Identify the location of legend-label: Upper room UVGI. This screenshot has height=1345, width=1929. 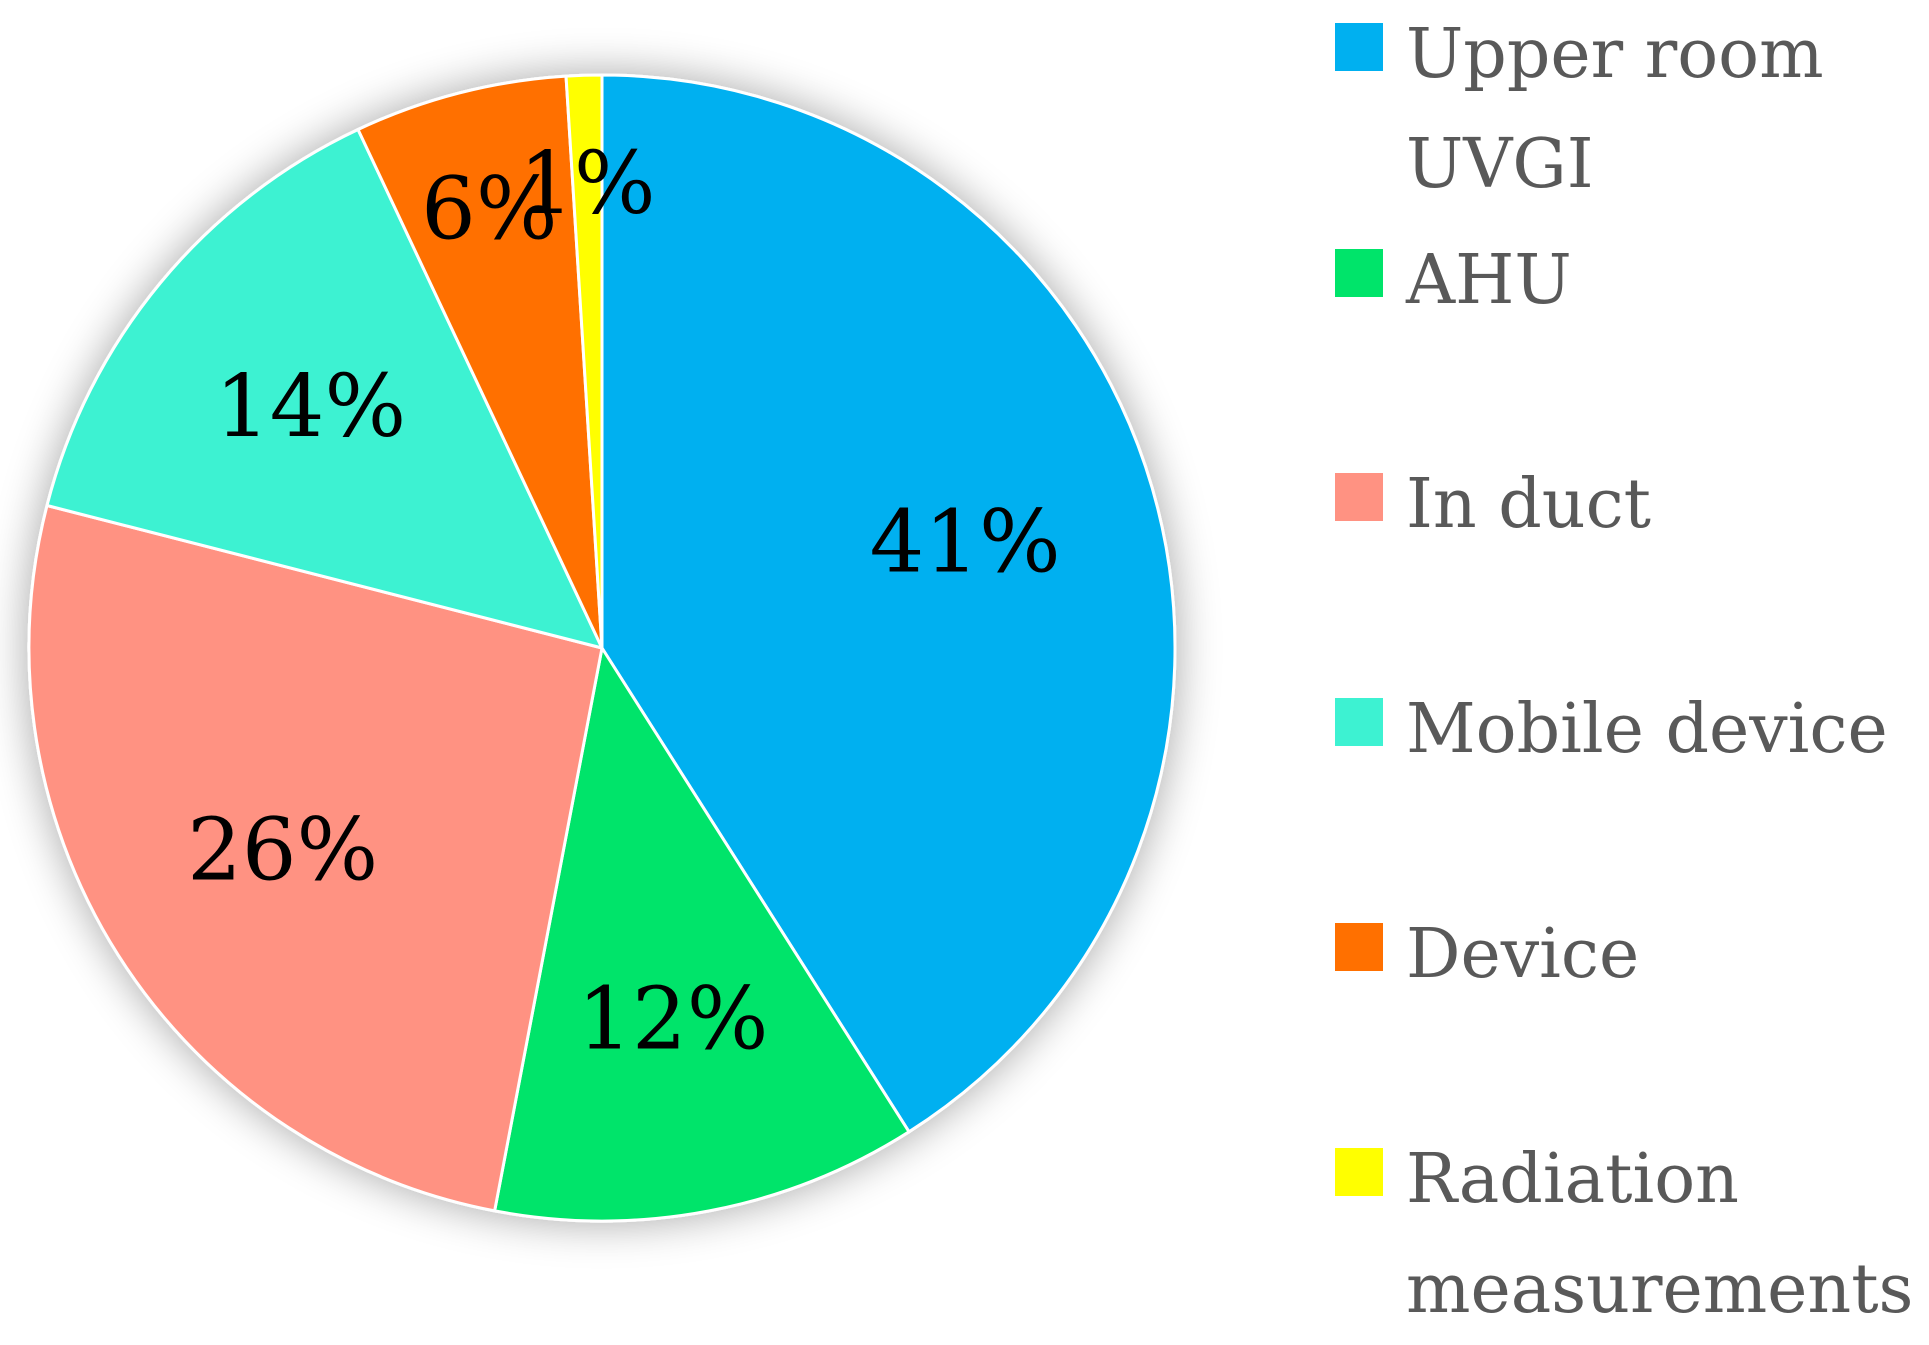
(1615, 109).